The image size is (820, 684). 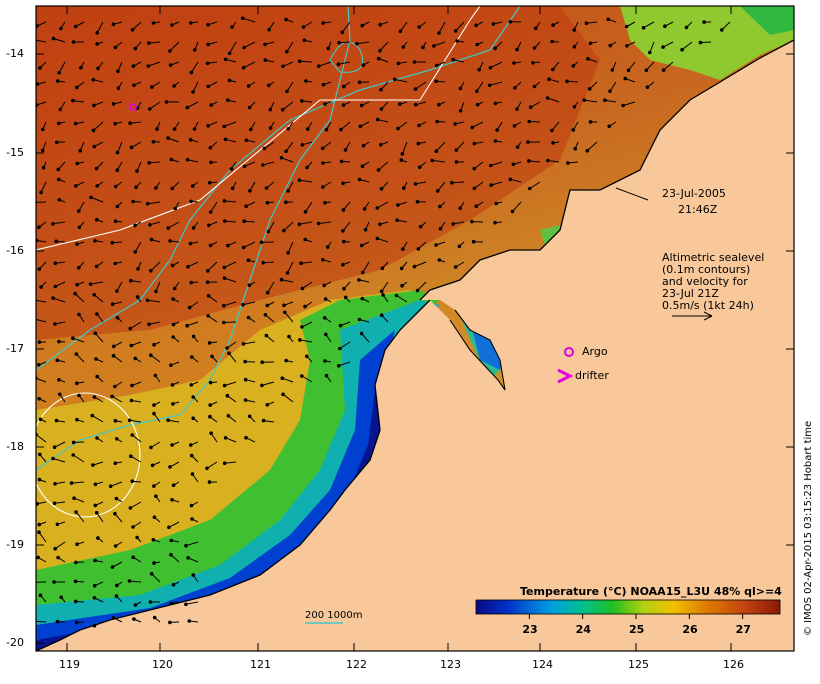 I want to click on datetime-time: 21:46Z, so click(x=697, y=210).